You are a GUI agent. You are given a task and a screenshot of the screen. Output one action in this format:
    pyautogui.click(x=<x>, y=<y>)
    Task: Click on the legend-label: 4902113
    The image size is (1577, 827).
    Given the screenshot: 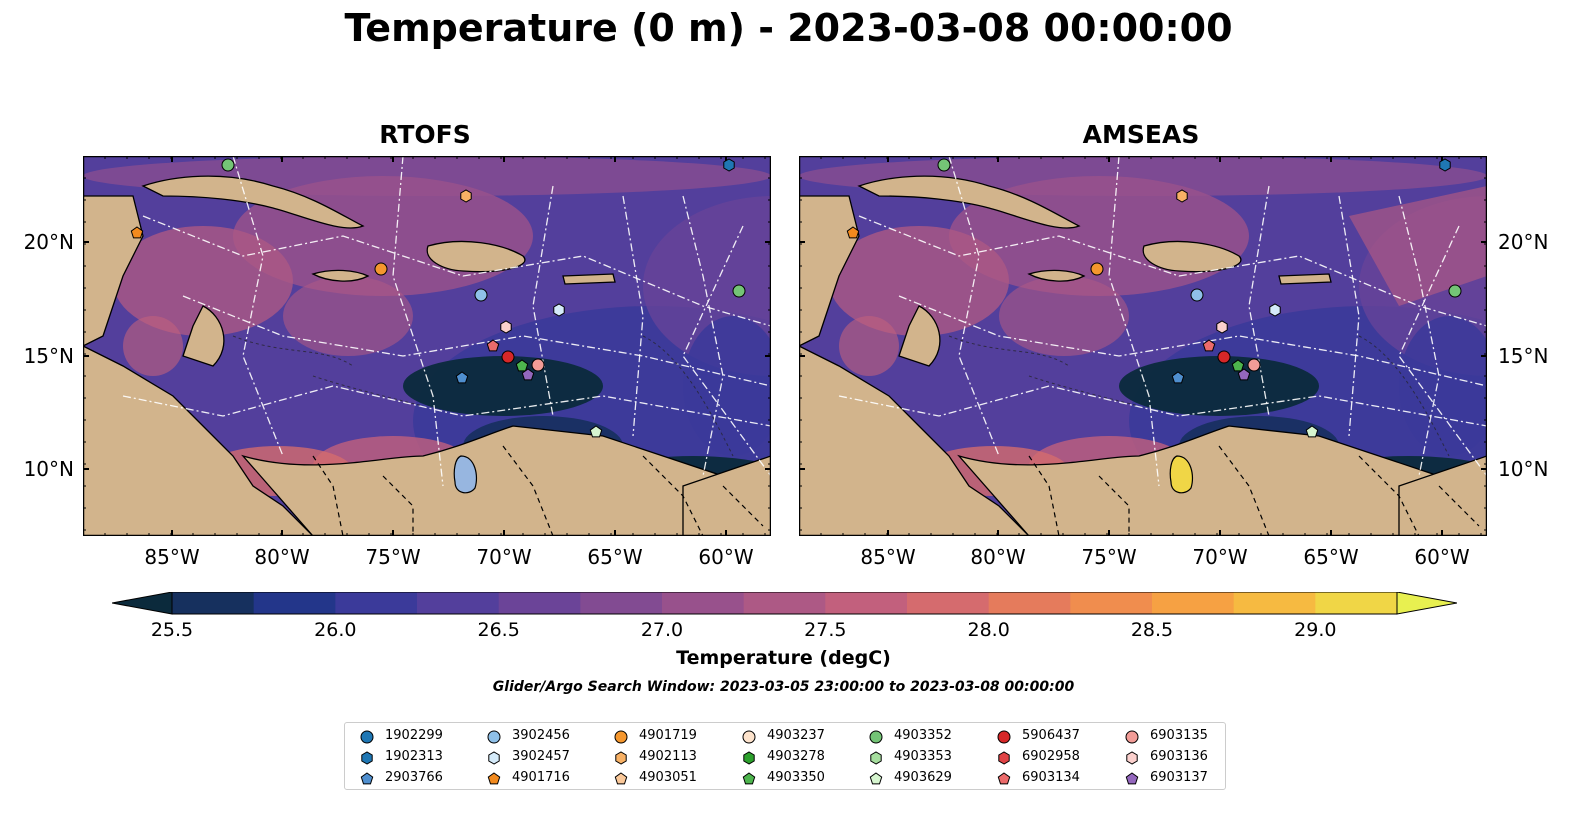 What is the action you would take?
    pyautogui.click(x=668, y=756)
    